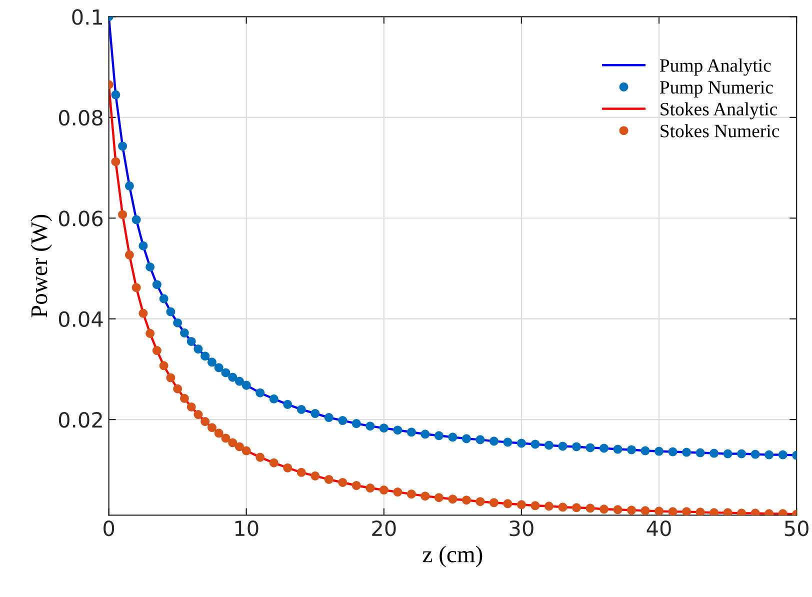  Describe the element at coordinates (719, 111) in the screenshot. I see `legend-label: Stokes Analytic` at that location.